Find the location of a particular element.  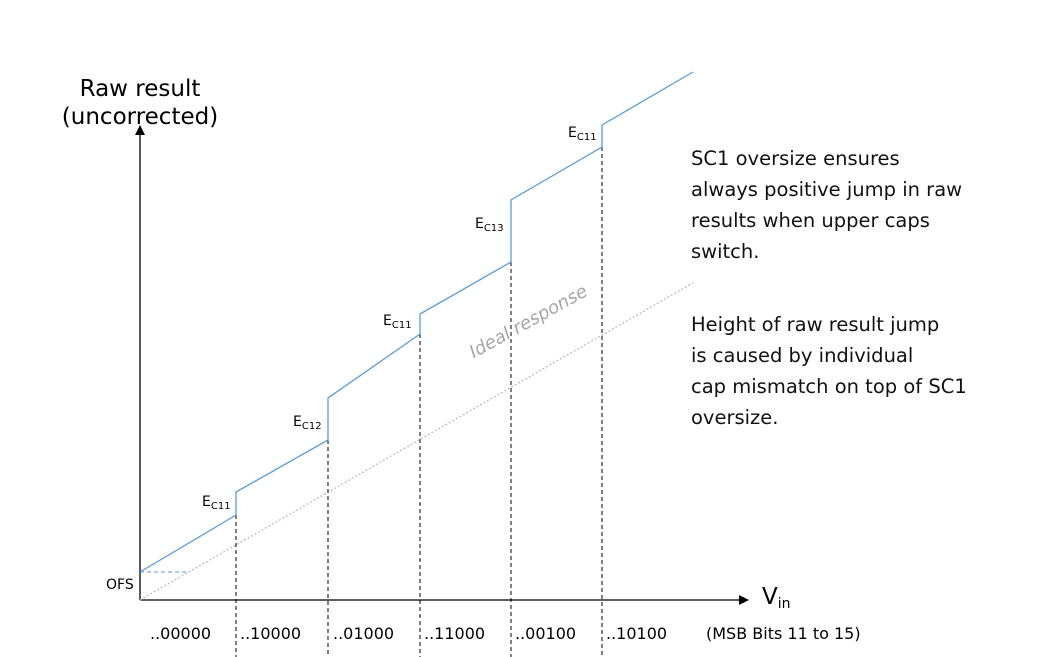

note-line: cap mismatch on top of SC1 is located at coordinates (829, 386).